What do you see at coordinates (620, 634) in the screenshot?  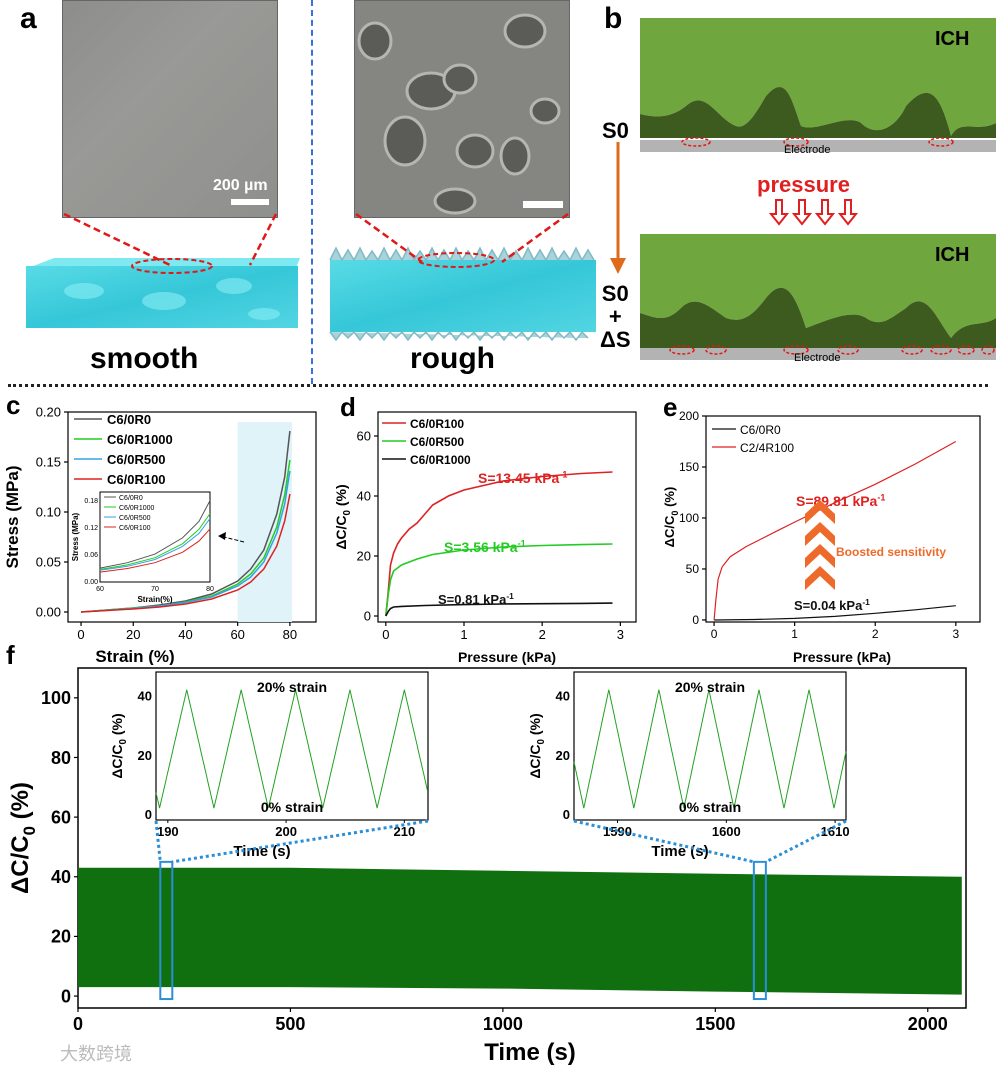 I see `x-tick-label: 3` at bounding box center [620, 634].